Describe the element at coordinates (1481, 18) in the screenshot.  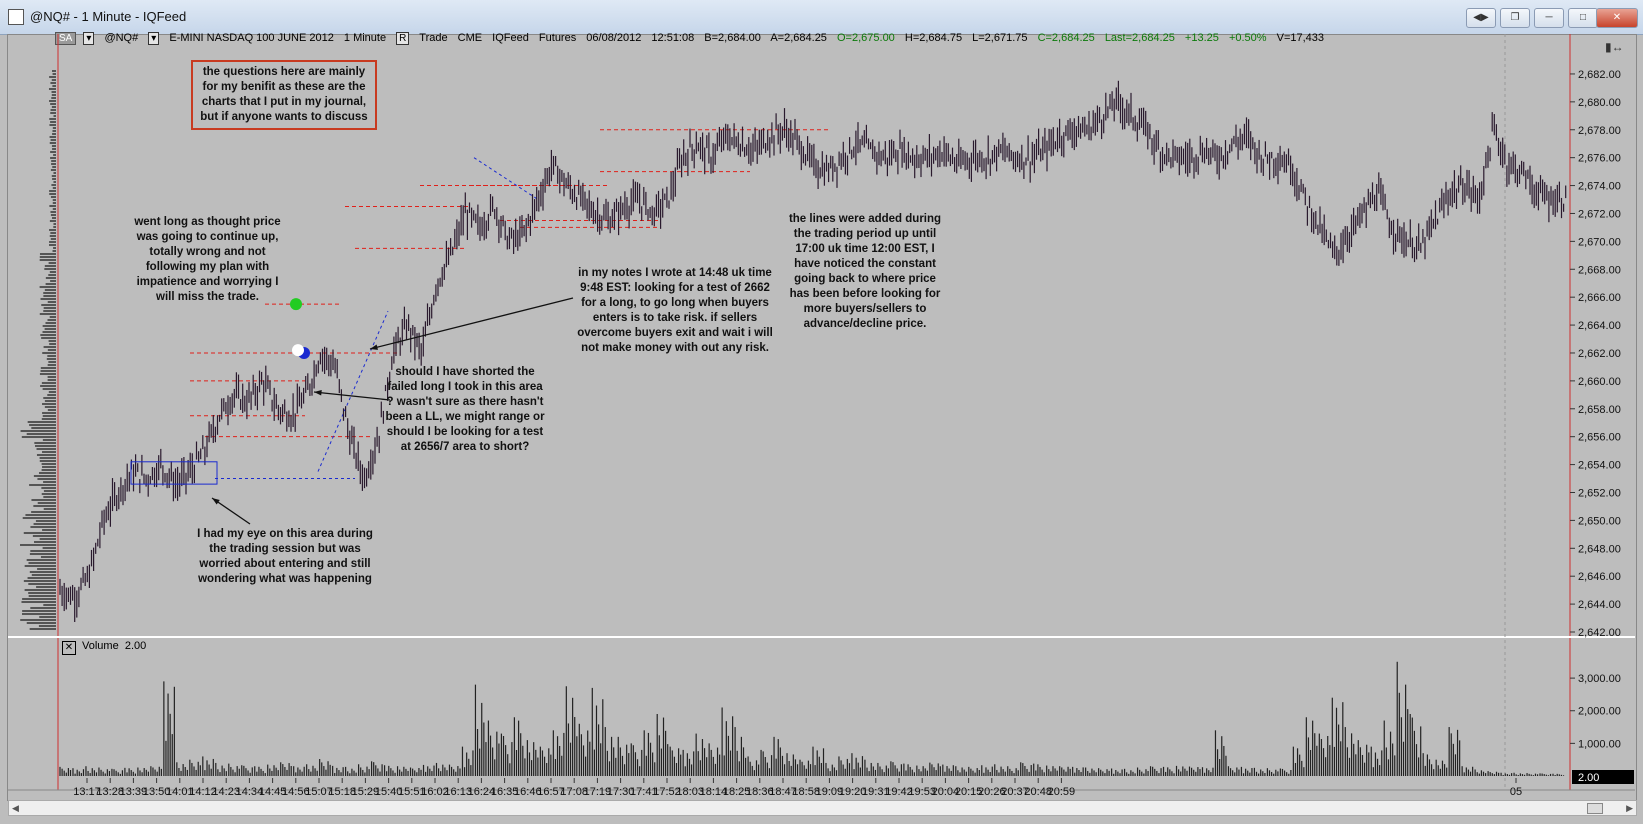
I see `link-icon: ◀▶` at that location.